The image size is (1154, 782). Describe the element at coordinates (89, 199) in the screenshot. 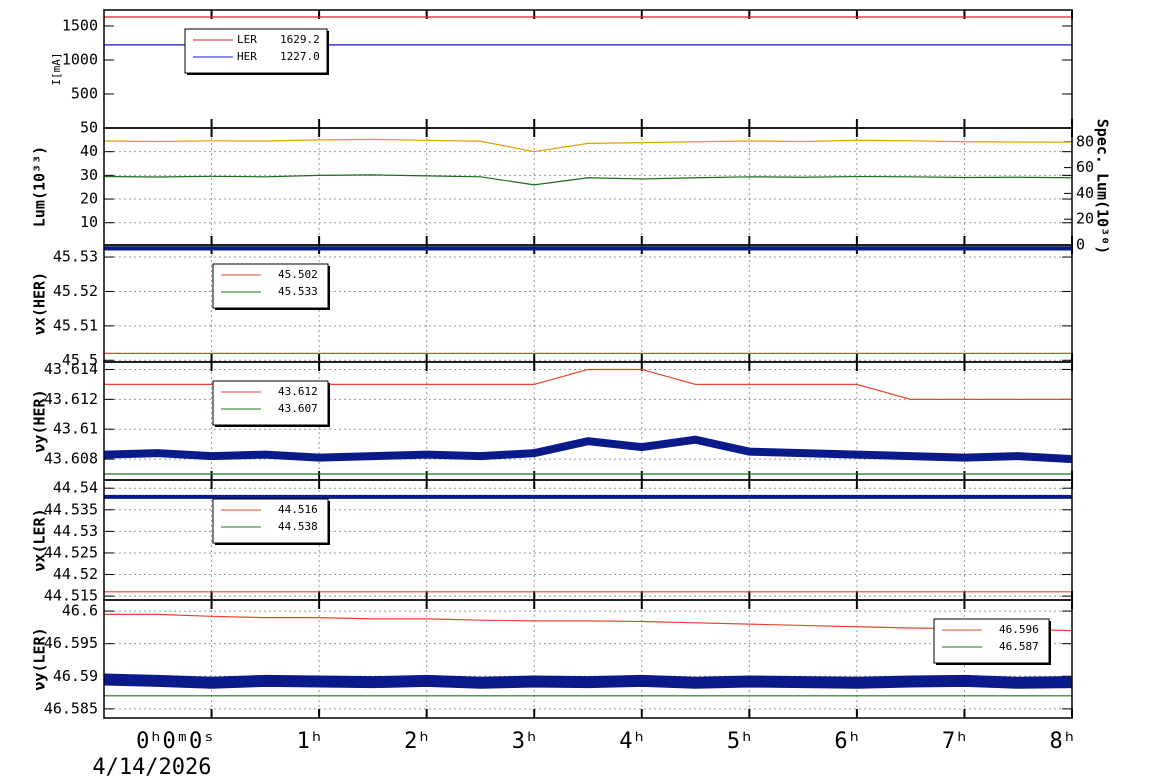

I see `y-tick-label: 20` at that location.